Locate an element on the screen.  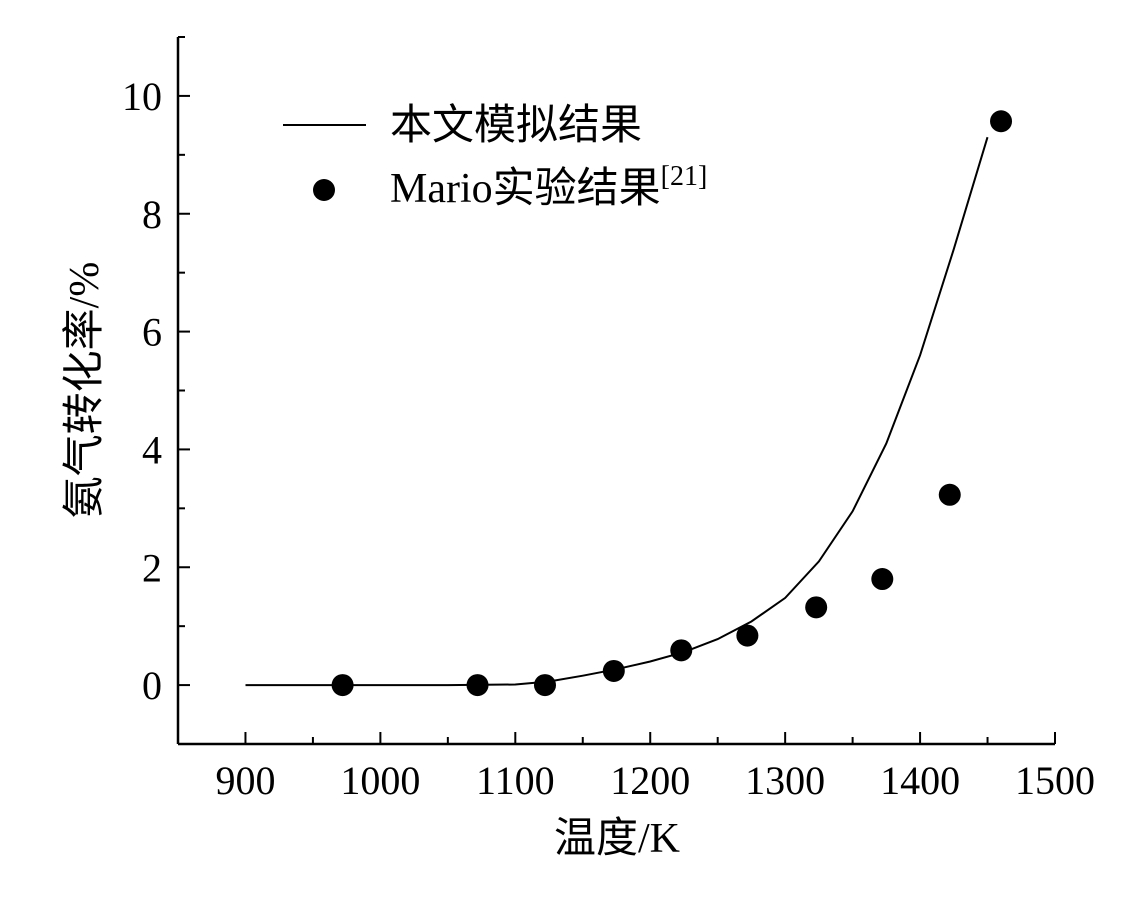
legend-dot-marker is located at coordinates (324, 190).